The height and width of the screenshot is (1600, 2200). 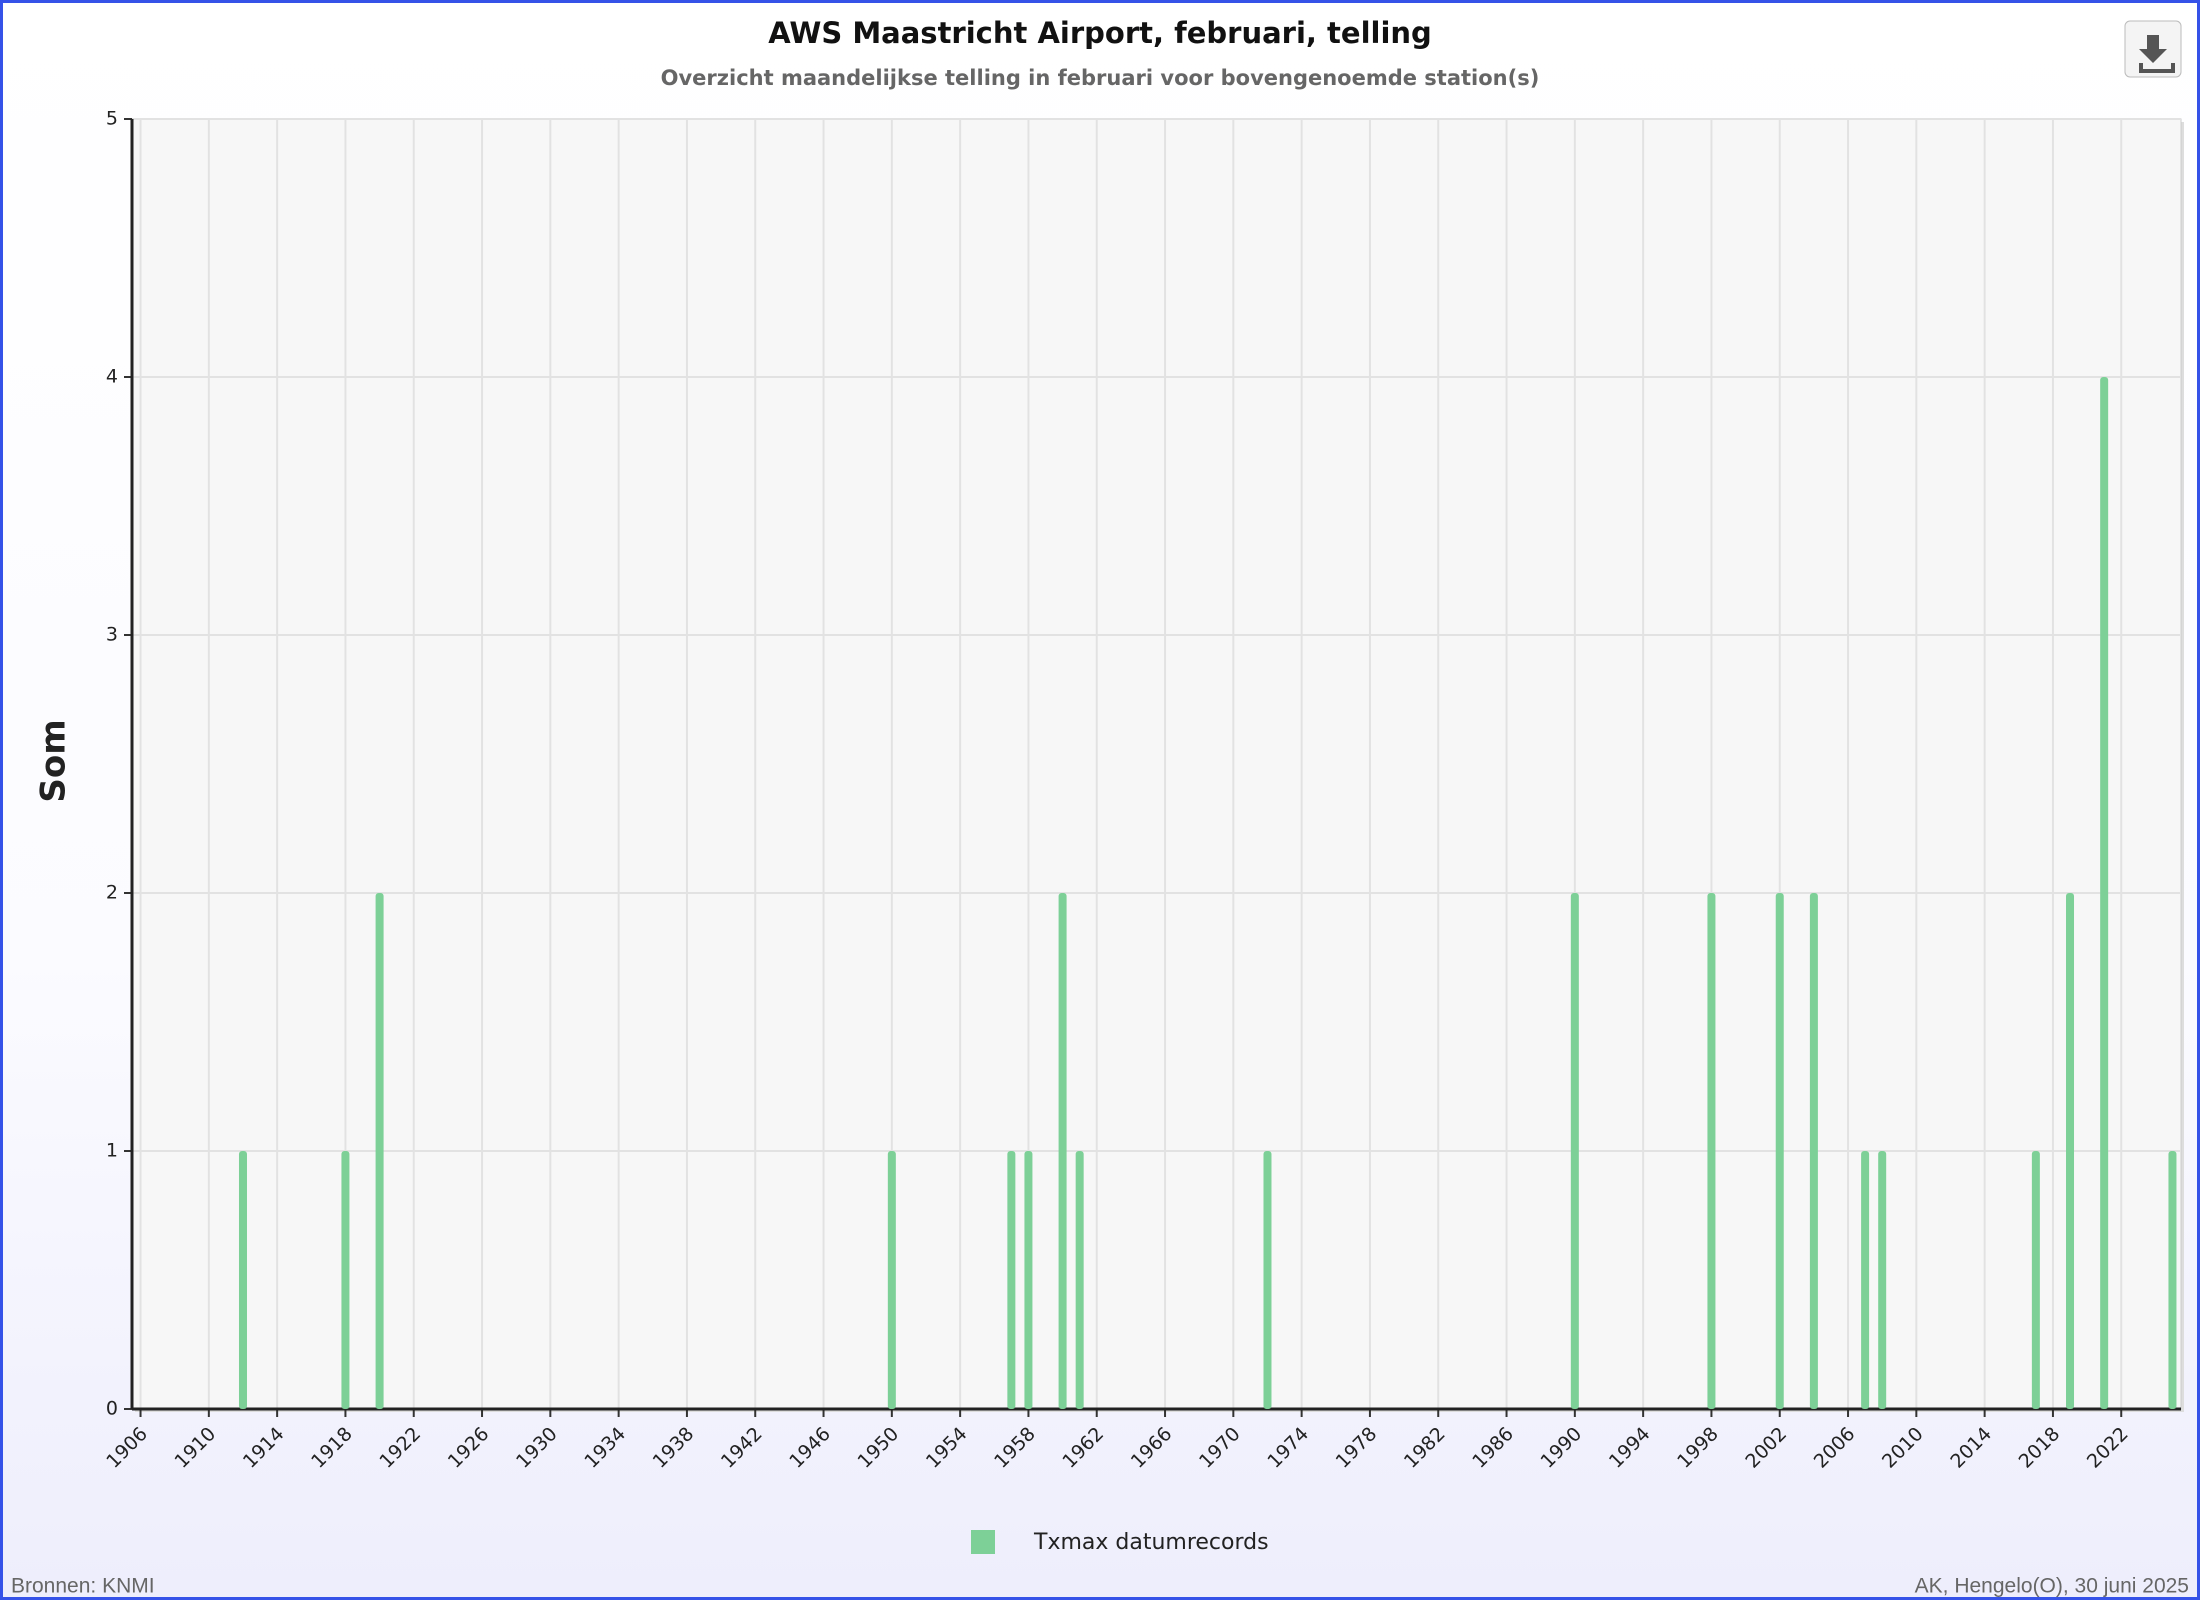 I want to click on x-tick-label: 1966, so click(x=1152, y=1448).